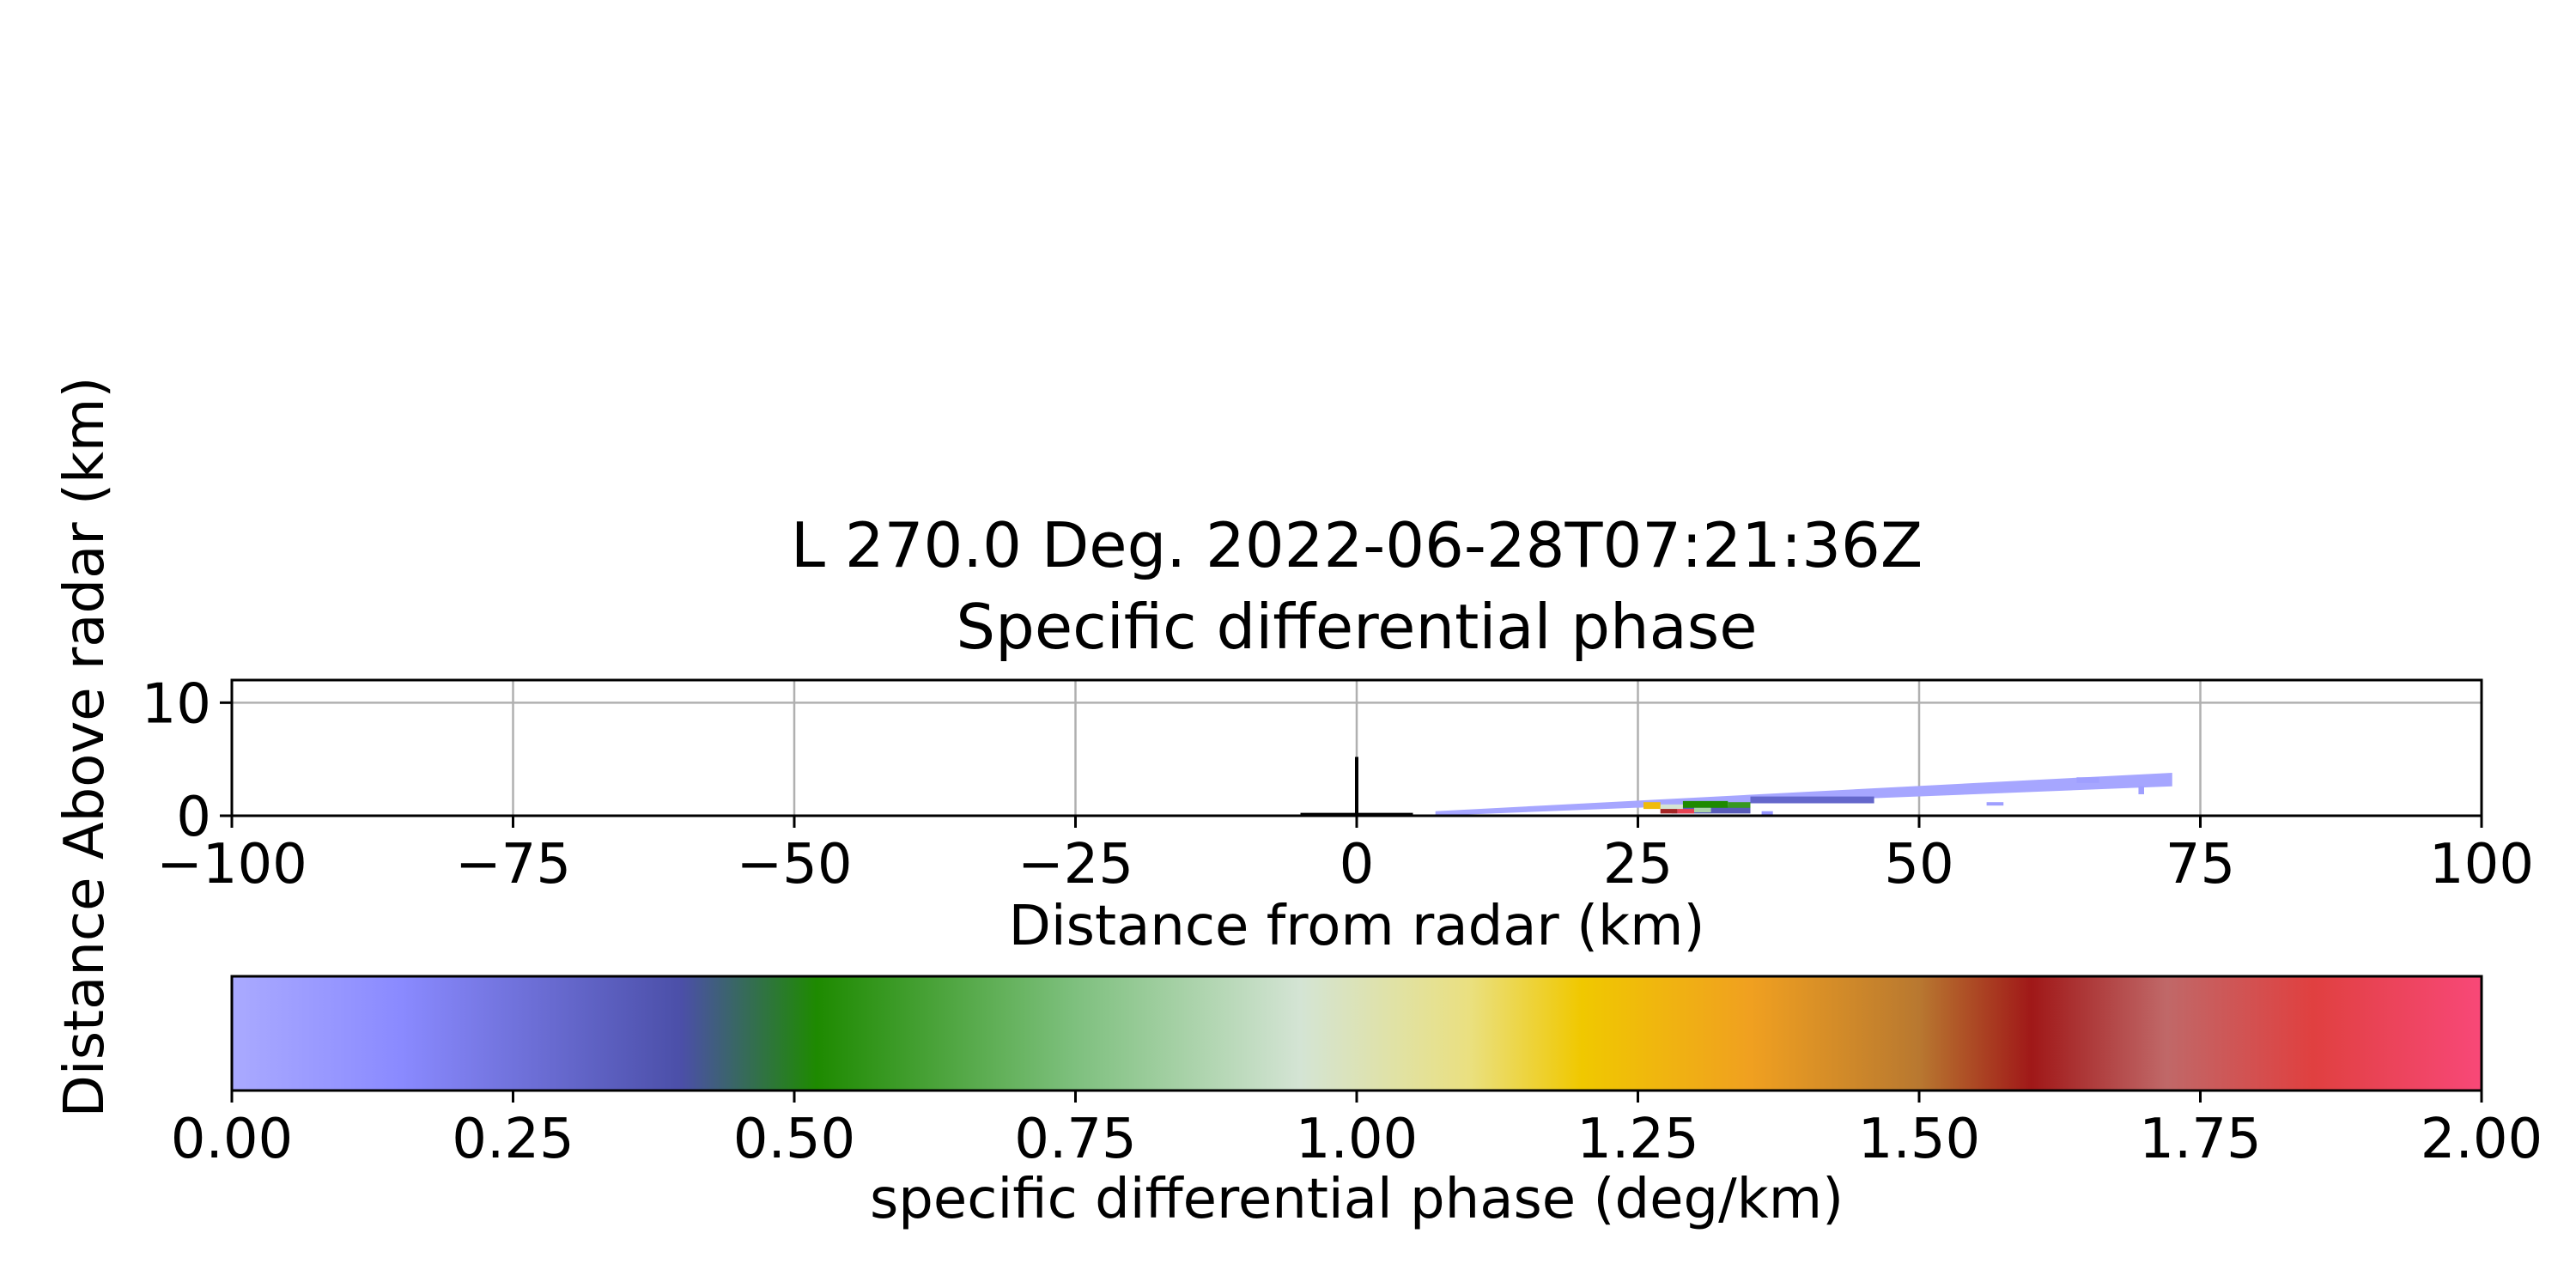 This screenshot has height=1288, width=2576. I want to click on x-axis-label: Distance from radar (km), so click(1357, 926).